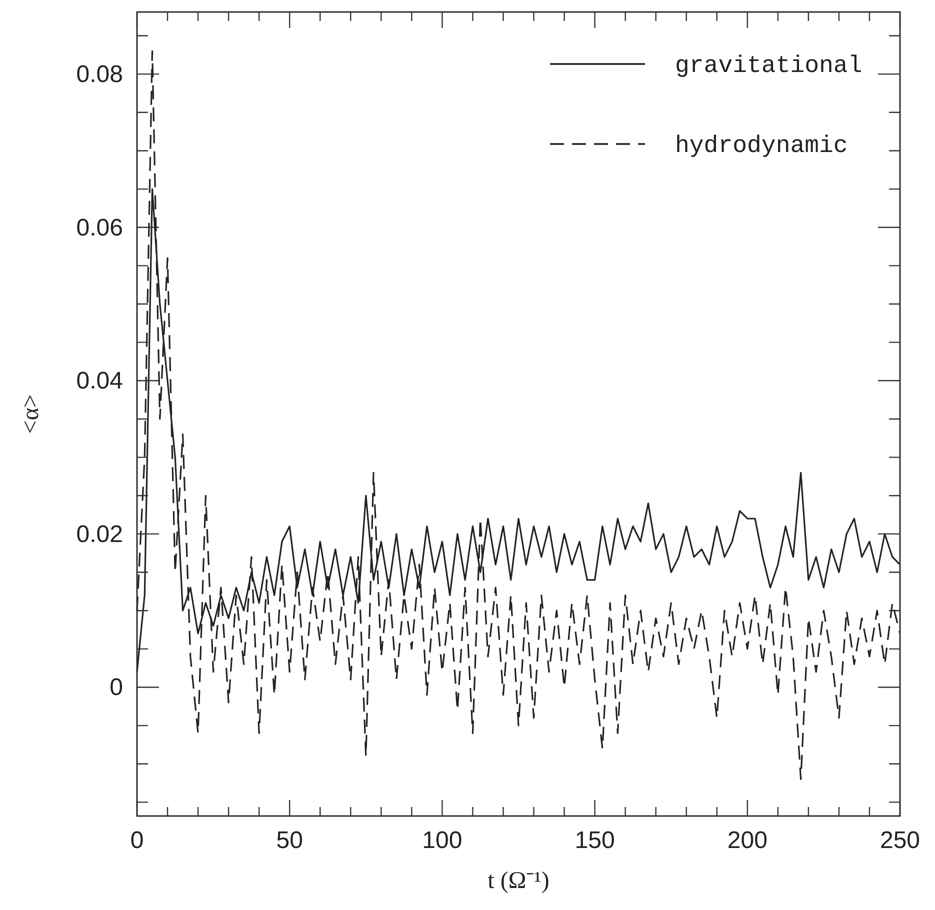 This screenshot has width=935, height=910. What do you see at coordinates (99, 381) in the screenshot?
I see `y-tick-label: 0.04` at bounding box center [99, 381].